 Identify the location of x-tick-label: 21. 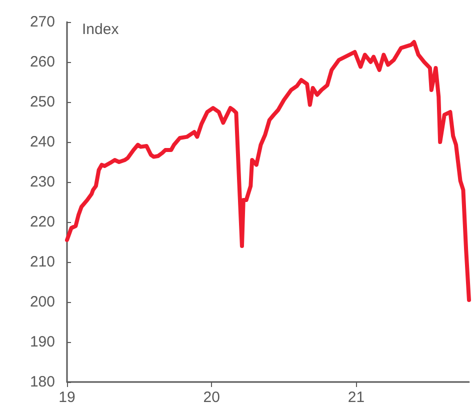
(356, 397).